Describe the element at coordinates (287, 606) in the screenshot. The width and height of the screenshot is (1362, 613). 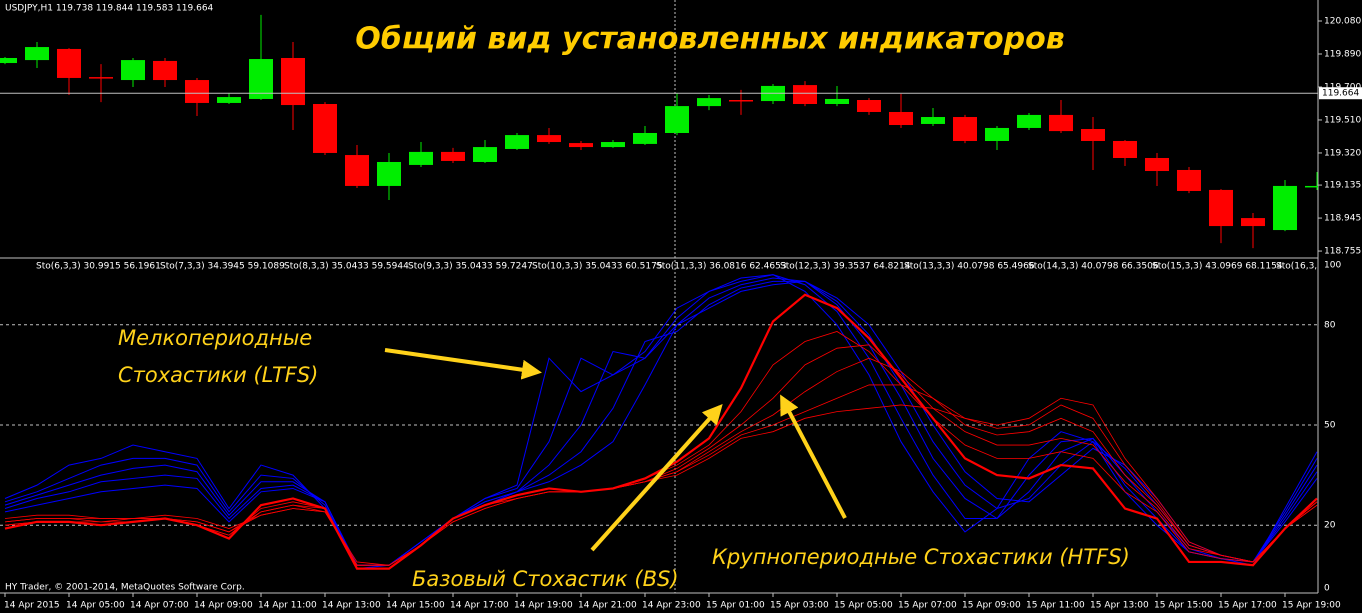
I see `x-tick-label: 14 Apr 11:00` at that location.